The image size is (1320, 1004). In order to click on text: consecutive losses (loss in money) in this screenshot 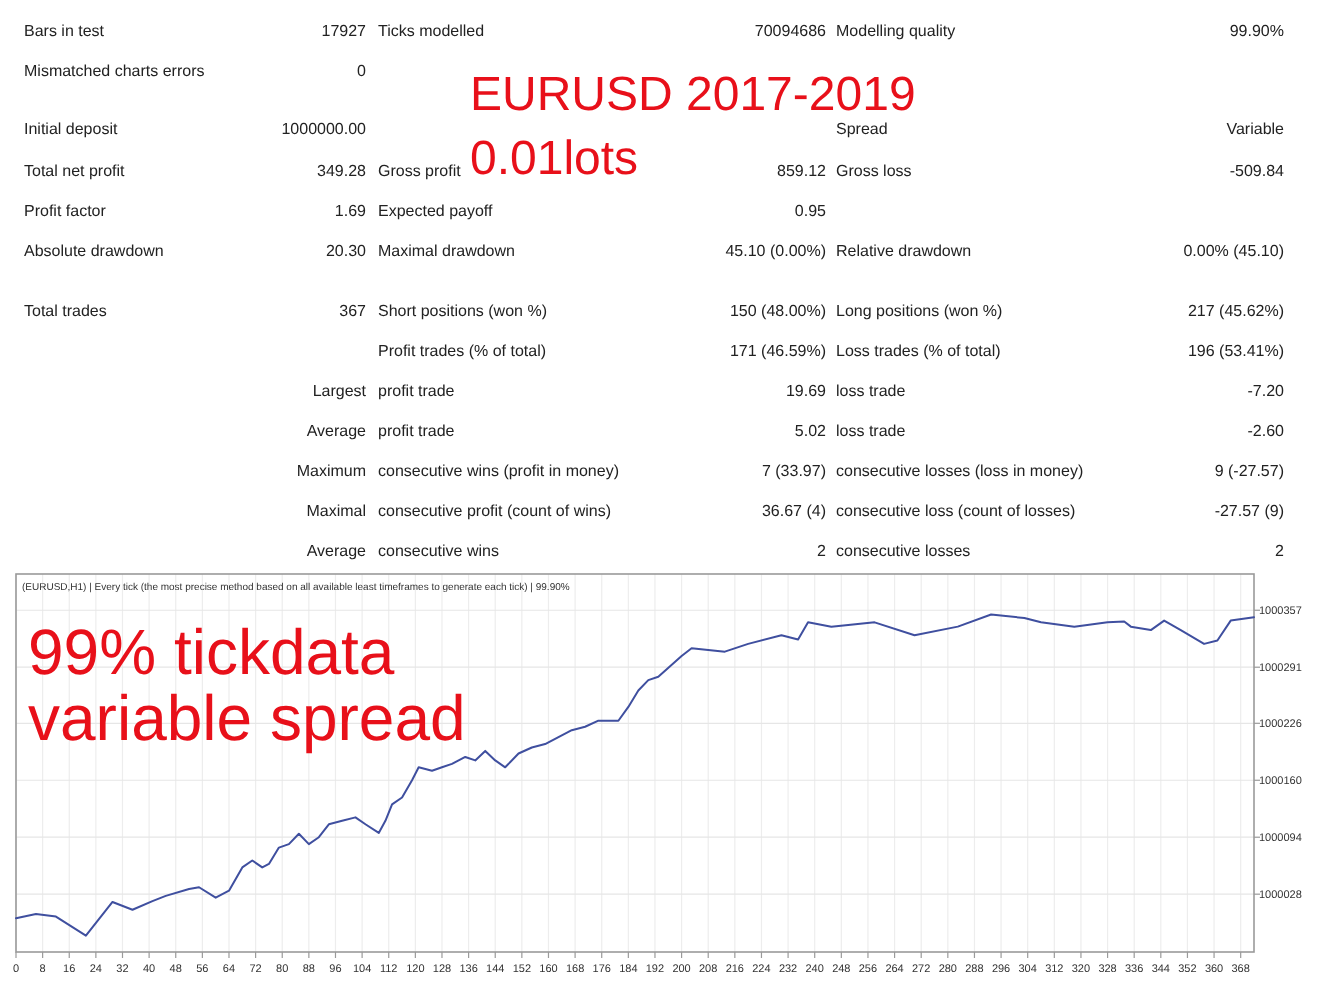, I will do `click(960, 471)`.